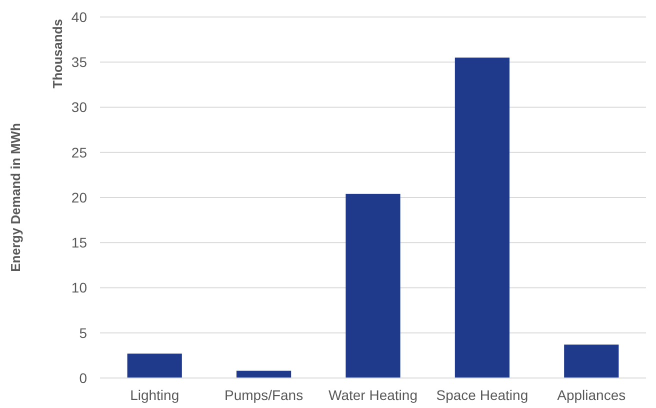  I want to click on y-tick-label: 40, so click(79, 16).